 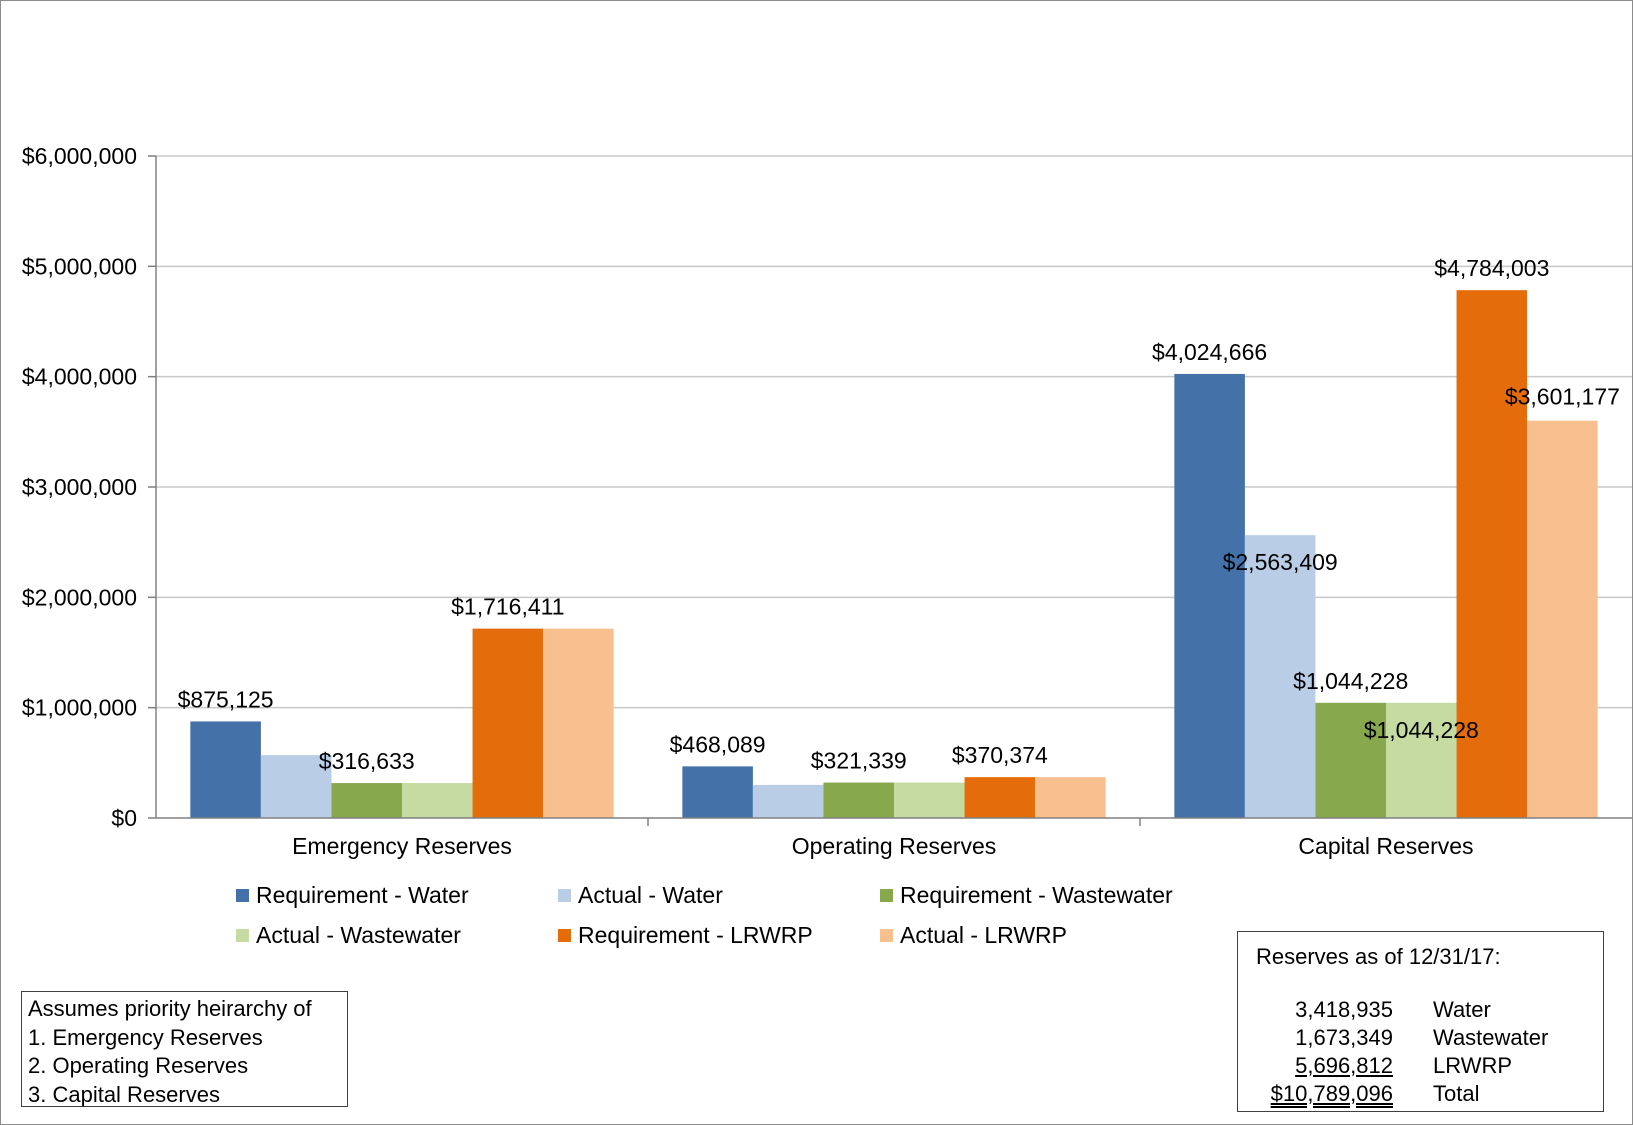 I want to click on note-line: 1. Emergency Reserves, so click(x=145, y=1037).